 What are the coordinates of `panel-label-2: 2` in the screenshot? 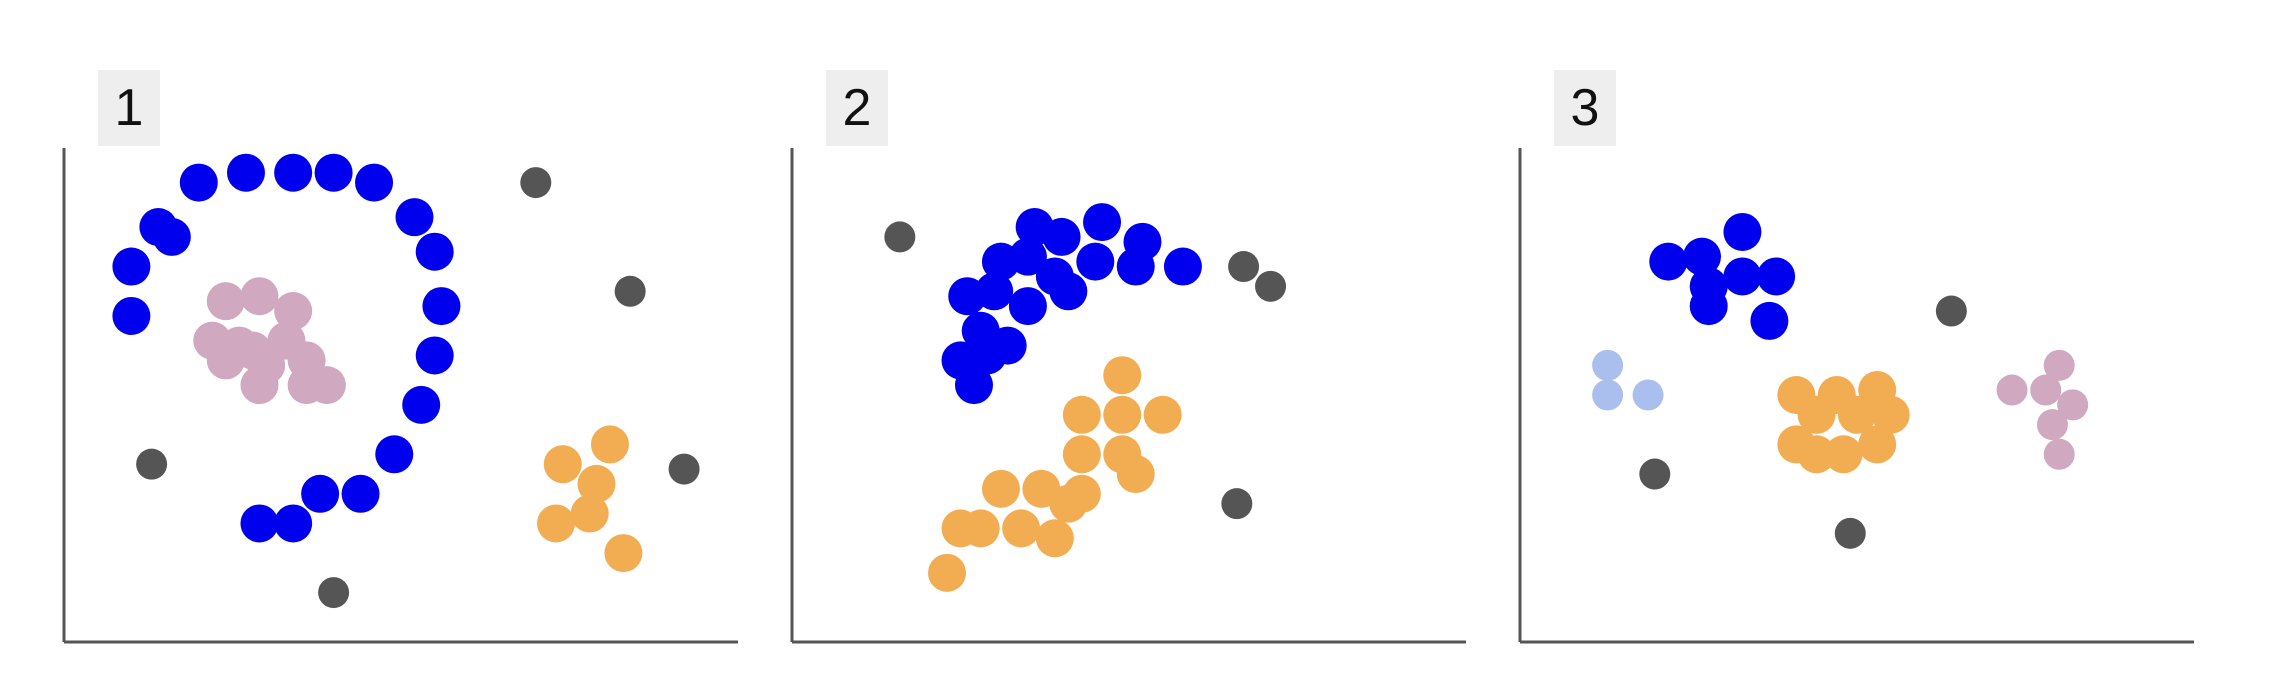 It's located at (857, 108).